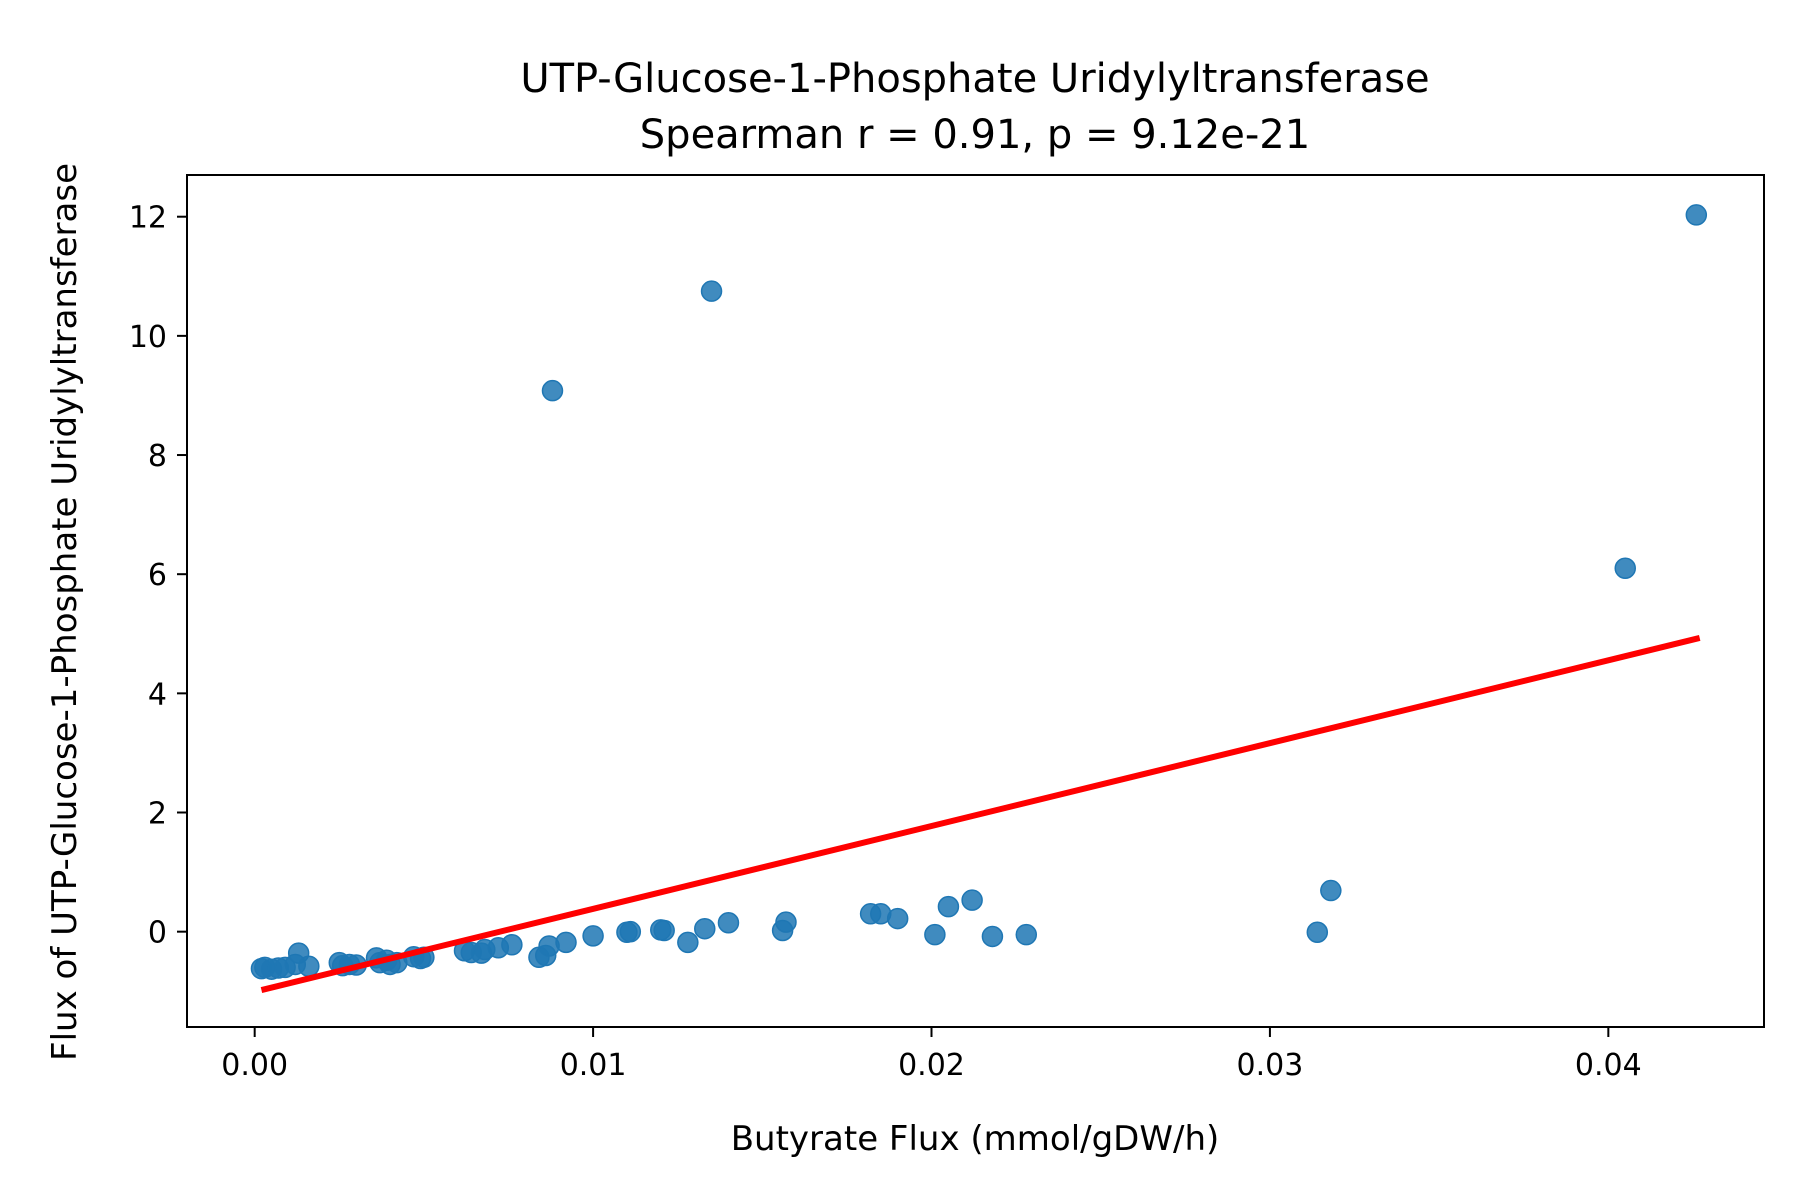  Describe the element at coordinates (157, 575) in the screenshot. I see `y-tick-label: 6` at that location.